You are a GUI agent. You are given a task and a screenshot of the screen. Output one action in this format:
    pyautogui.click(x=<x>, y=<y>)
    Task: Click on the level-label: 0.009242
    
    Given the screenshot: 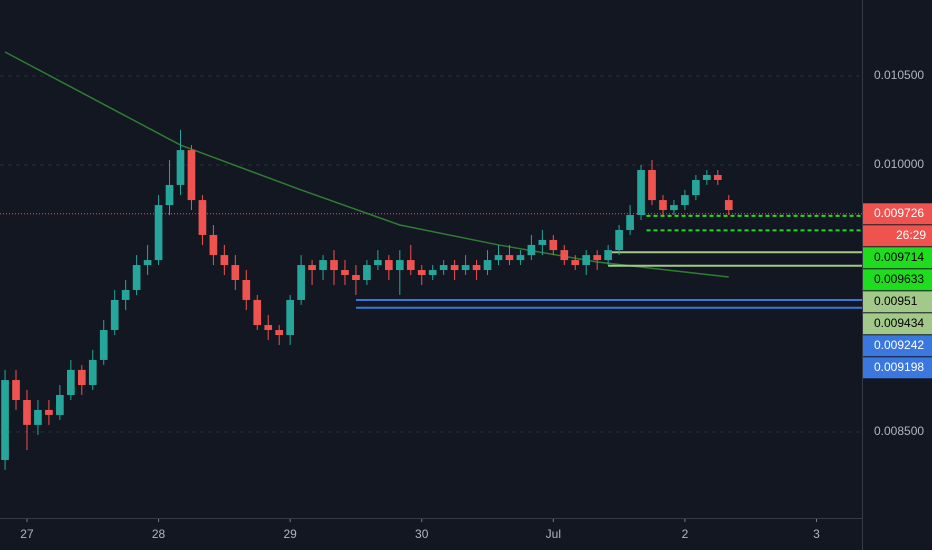 What is the action you would take?
    pyautogui.click(x=899, y=345)
    